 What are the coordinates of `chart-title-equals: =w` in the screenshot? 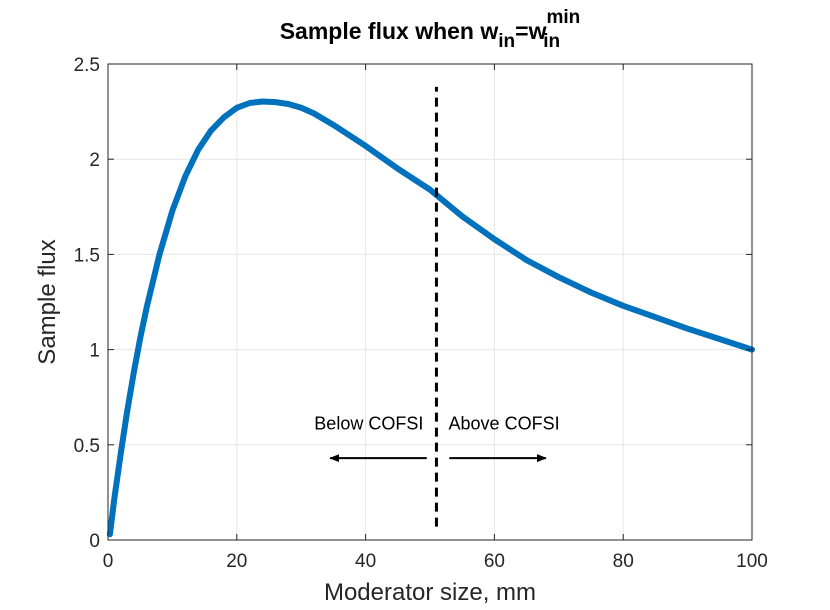 It's located at (530, 31).